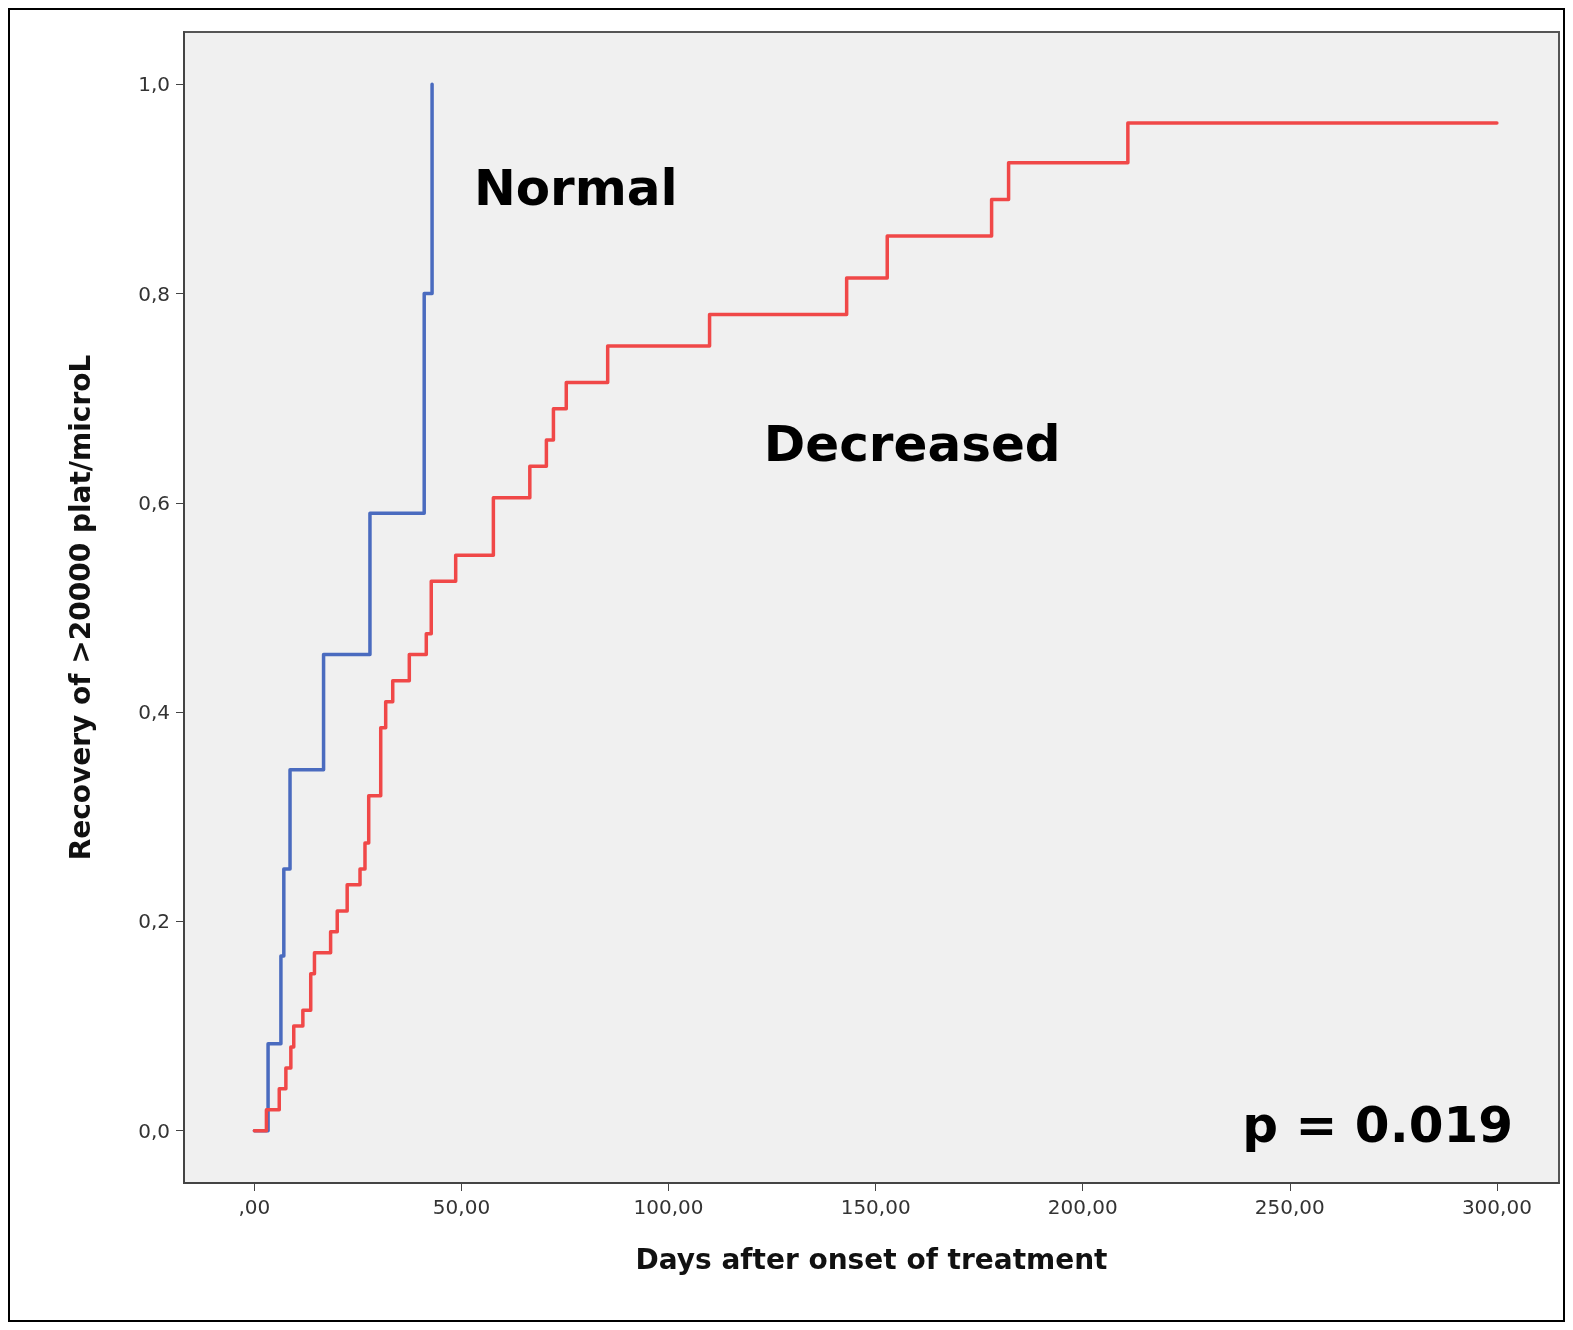 This screenshot has width=1573, height=1330. I want to click on x-axis-title: Days after onset of treatment, so click(871, 1259).